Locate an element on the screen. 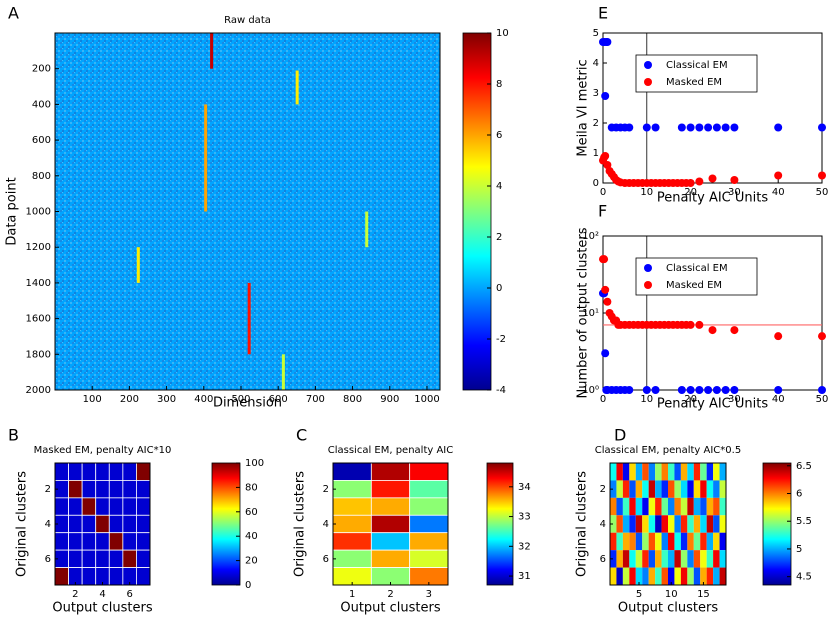 This screenshot has width=830, height=622. x-tick-label: 10 is located at coordinates (646, 399).